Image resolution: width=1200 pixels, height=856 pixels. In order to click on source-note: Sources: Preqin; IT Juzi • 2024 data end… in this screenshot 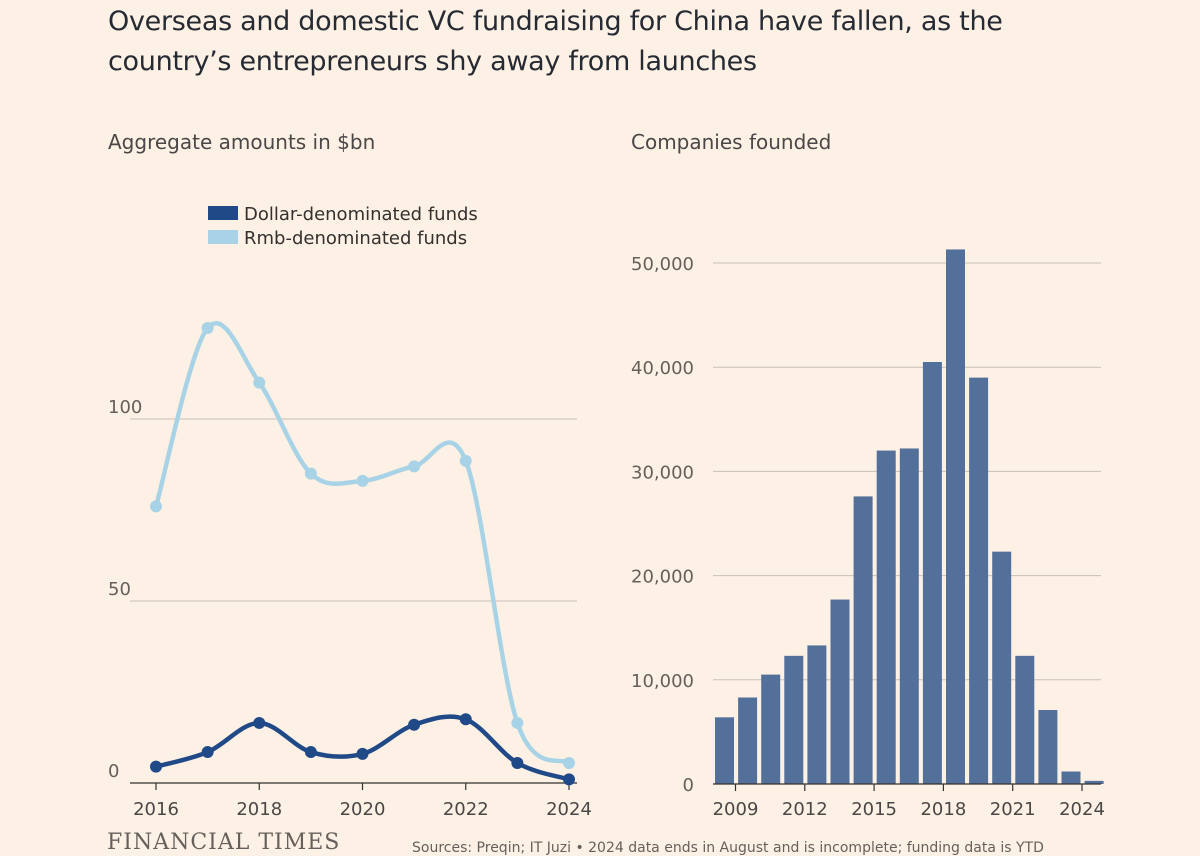, I will do `click(728, 848)`.